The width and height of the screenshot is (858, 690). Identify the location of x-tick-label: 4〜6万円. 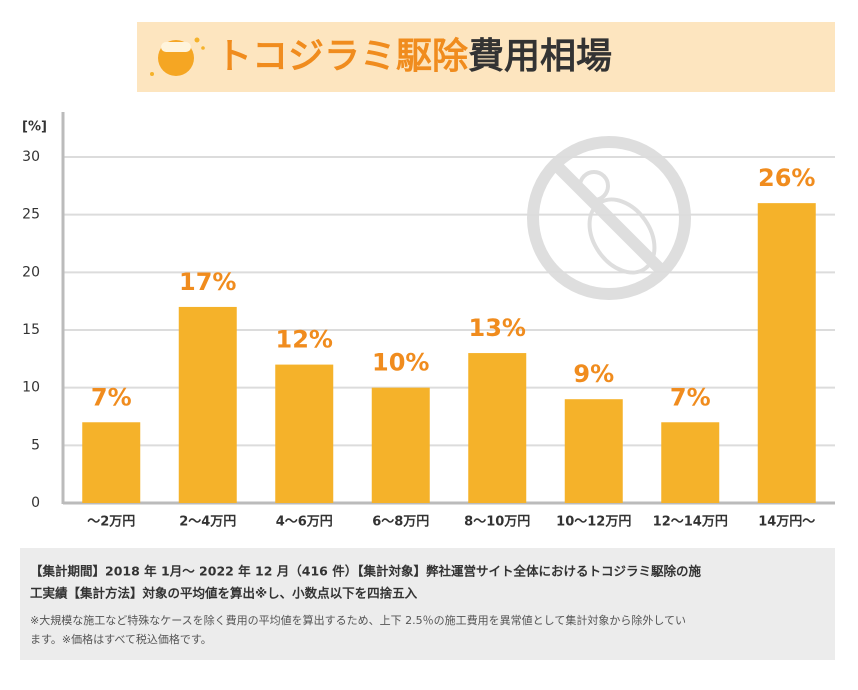
(304, 522).